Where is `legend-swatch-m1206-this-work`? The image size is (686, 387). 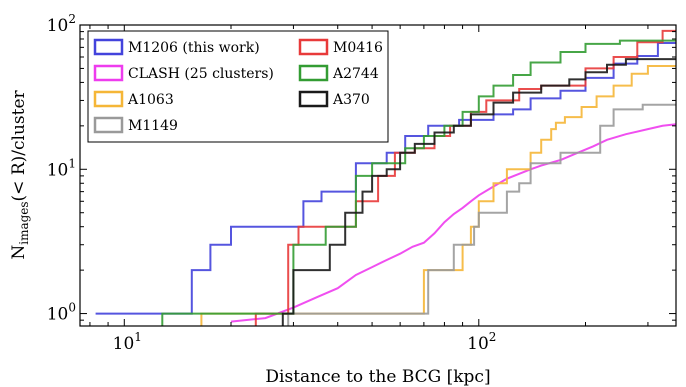 legend-swatch-m1206-this-work is located at coordinates (108, 47).